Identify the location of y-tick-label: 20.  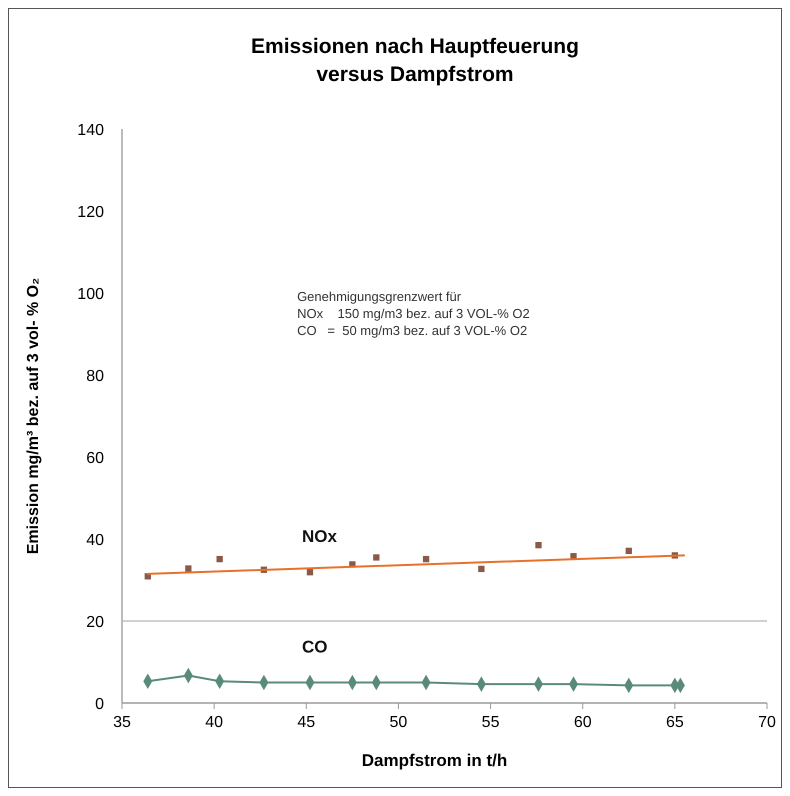
(95, 622).